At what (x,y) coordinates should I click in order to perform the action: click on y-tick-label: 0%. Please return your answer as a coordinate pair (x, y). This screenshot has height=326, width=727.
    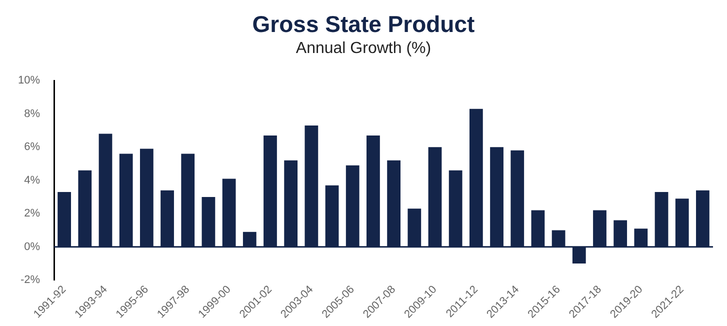
    Looking at the image, I should click on (32, 246).